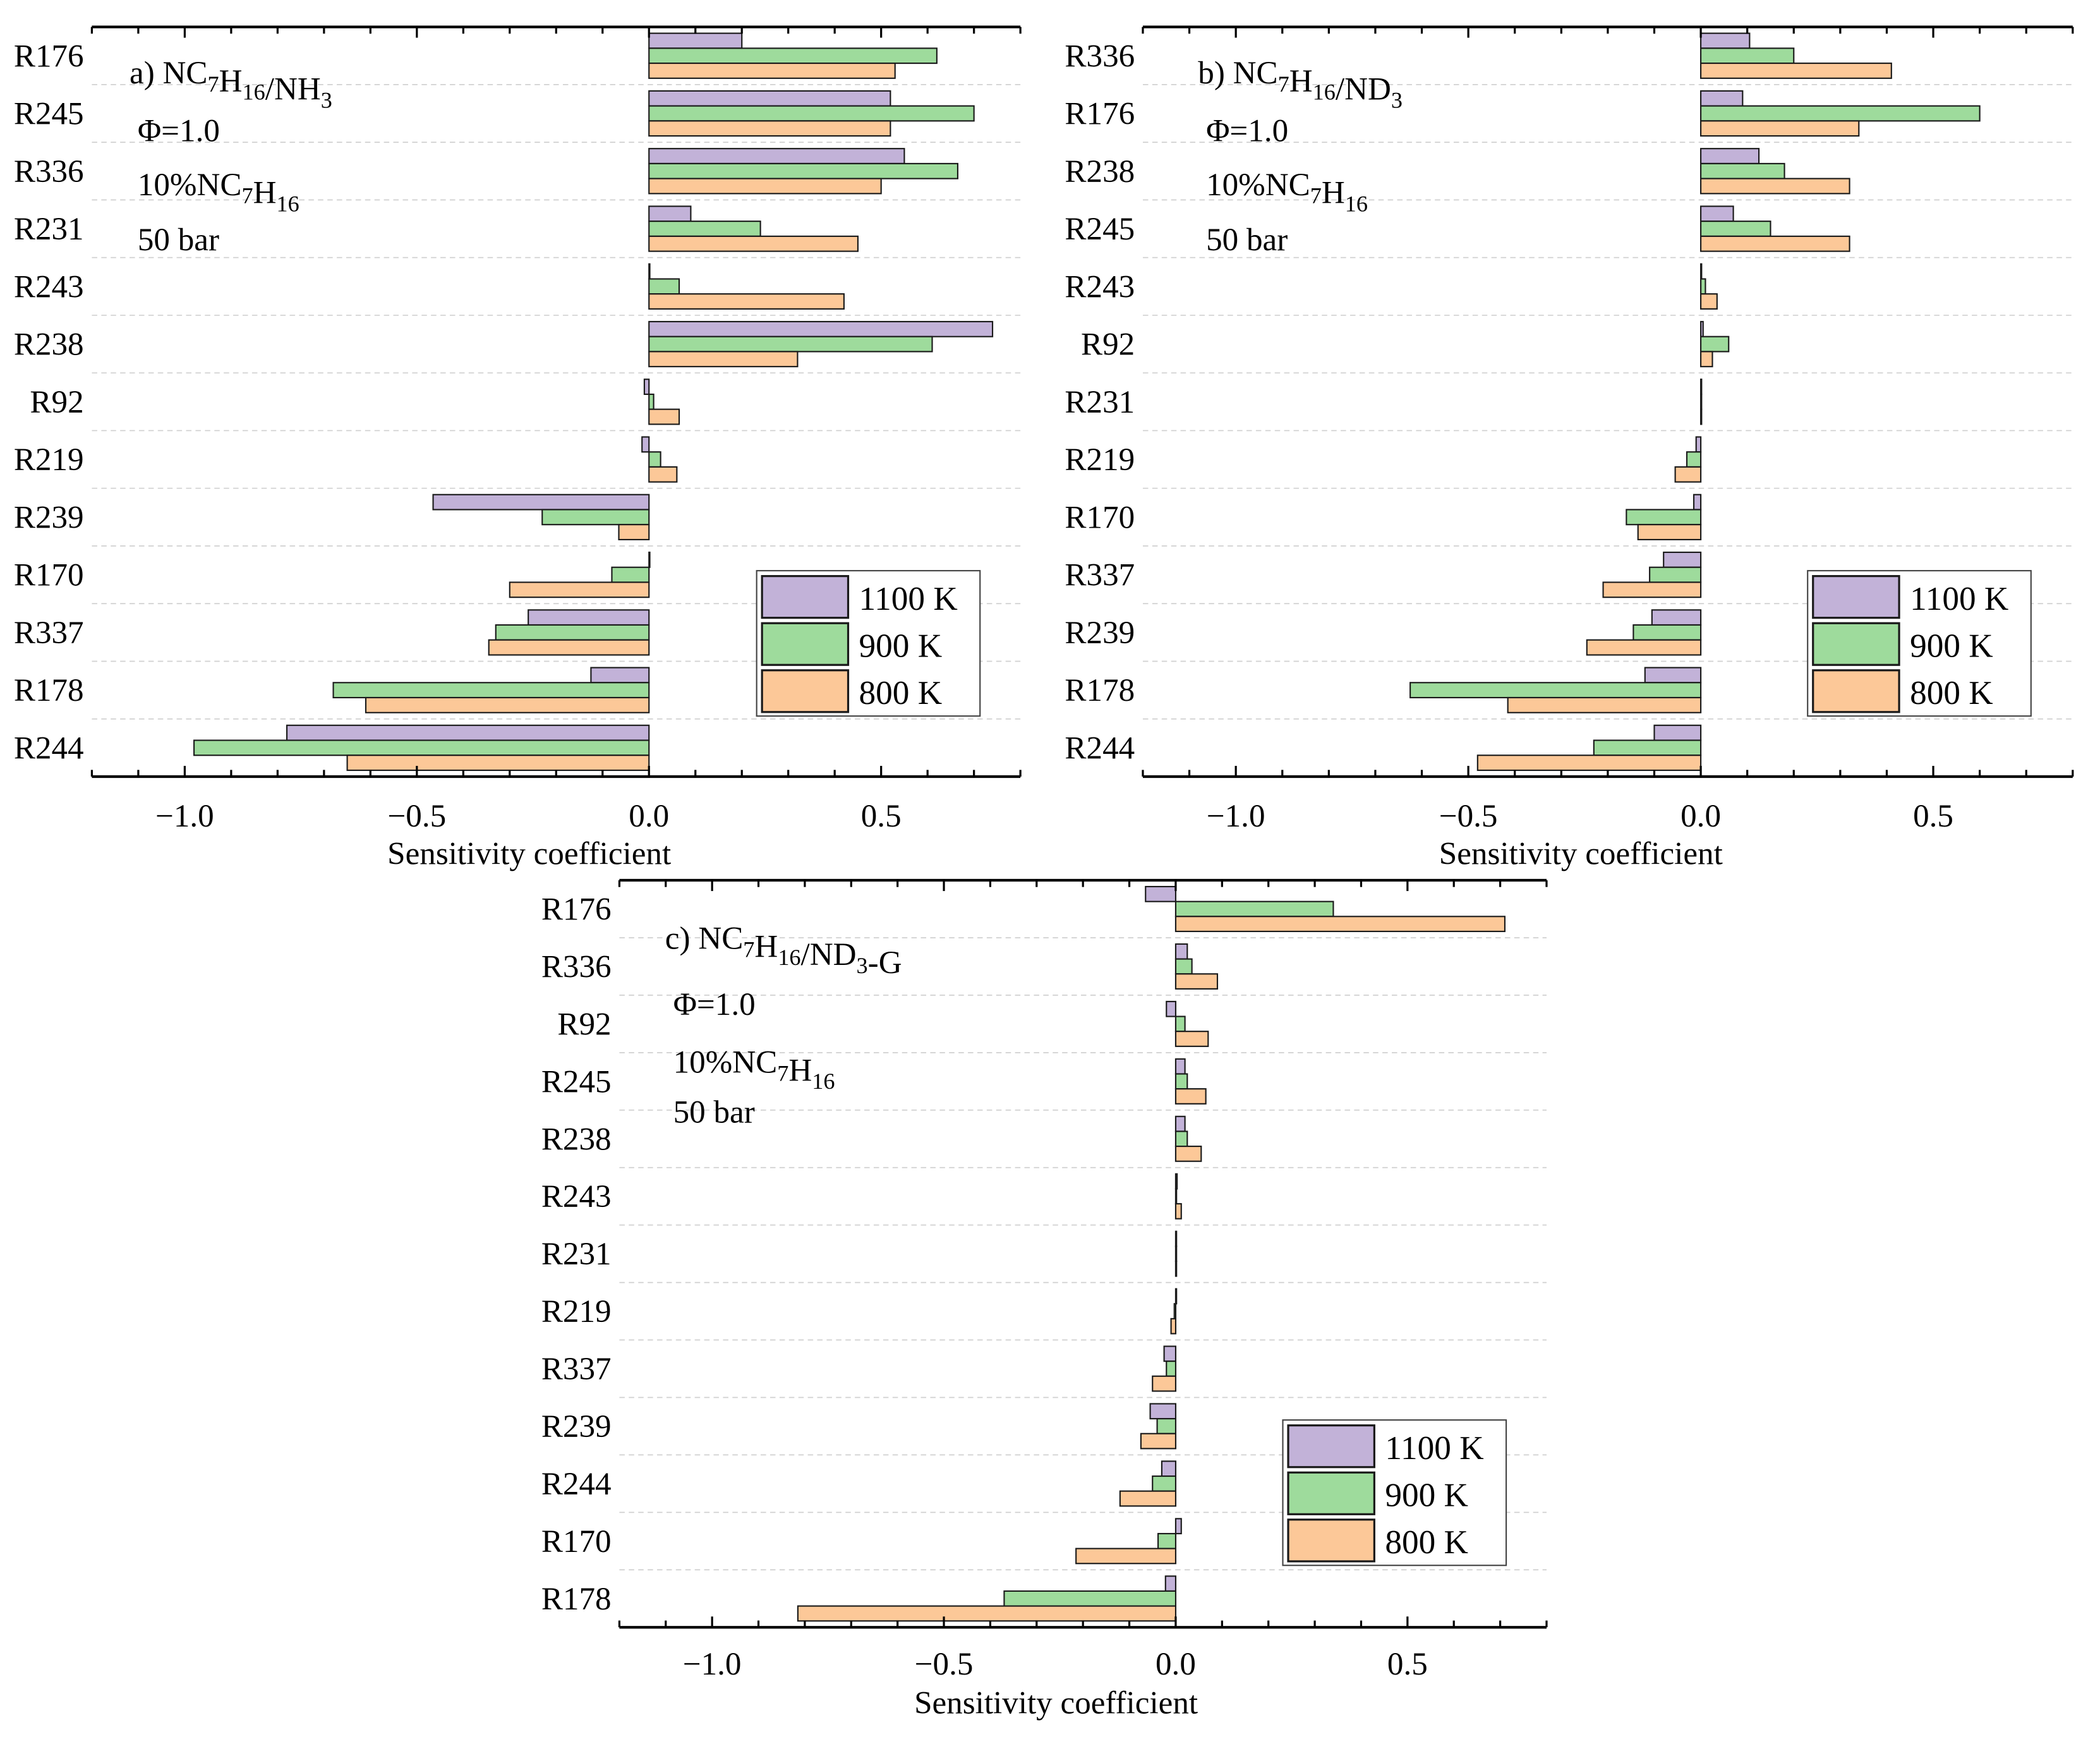 Image resolution: width=2100 pixels, height=1739 pixels. Describe the element at coordinates (663, 474) in the screenshot. I see `bar-800k-r219` at that location.